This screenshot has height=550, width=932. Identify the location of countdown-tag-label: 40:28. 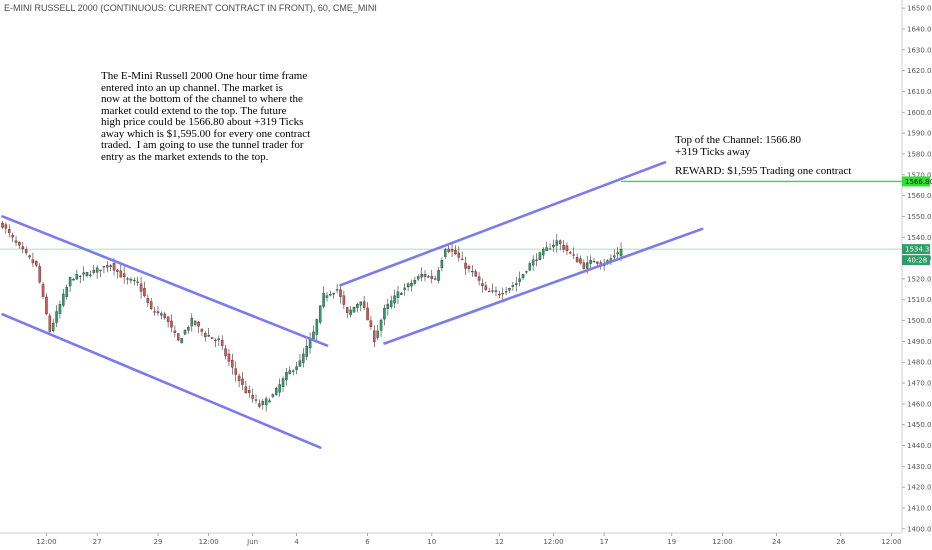
(917, 261).